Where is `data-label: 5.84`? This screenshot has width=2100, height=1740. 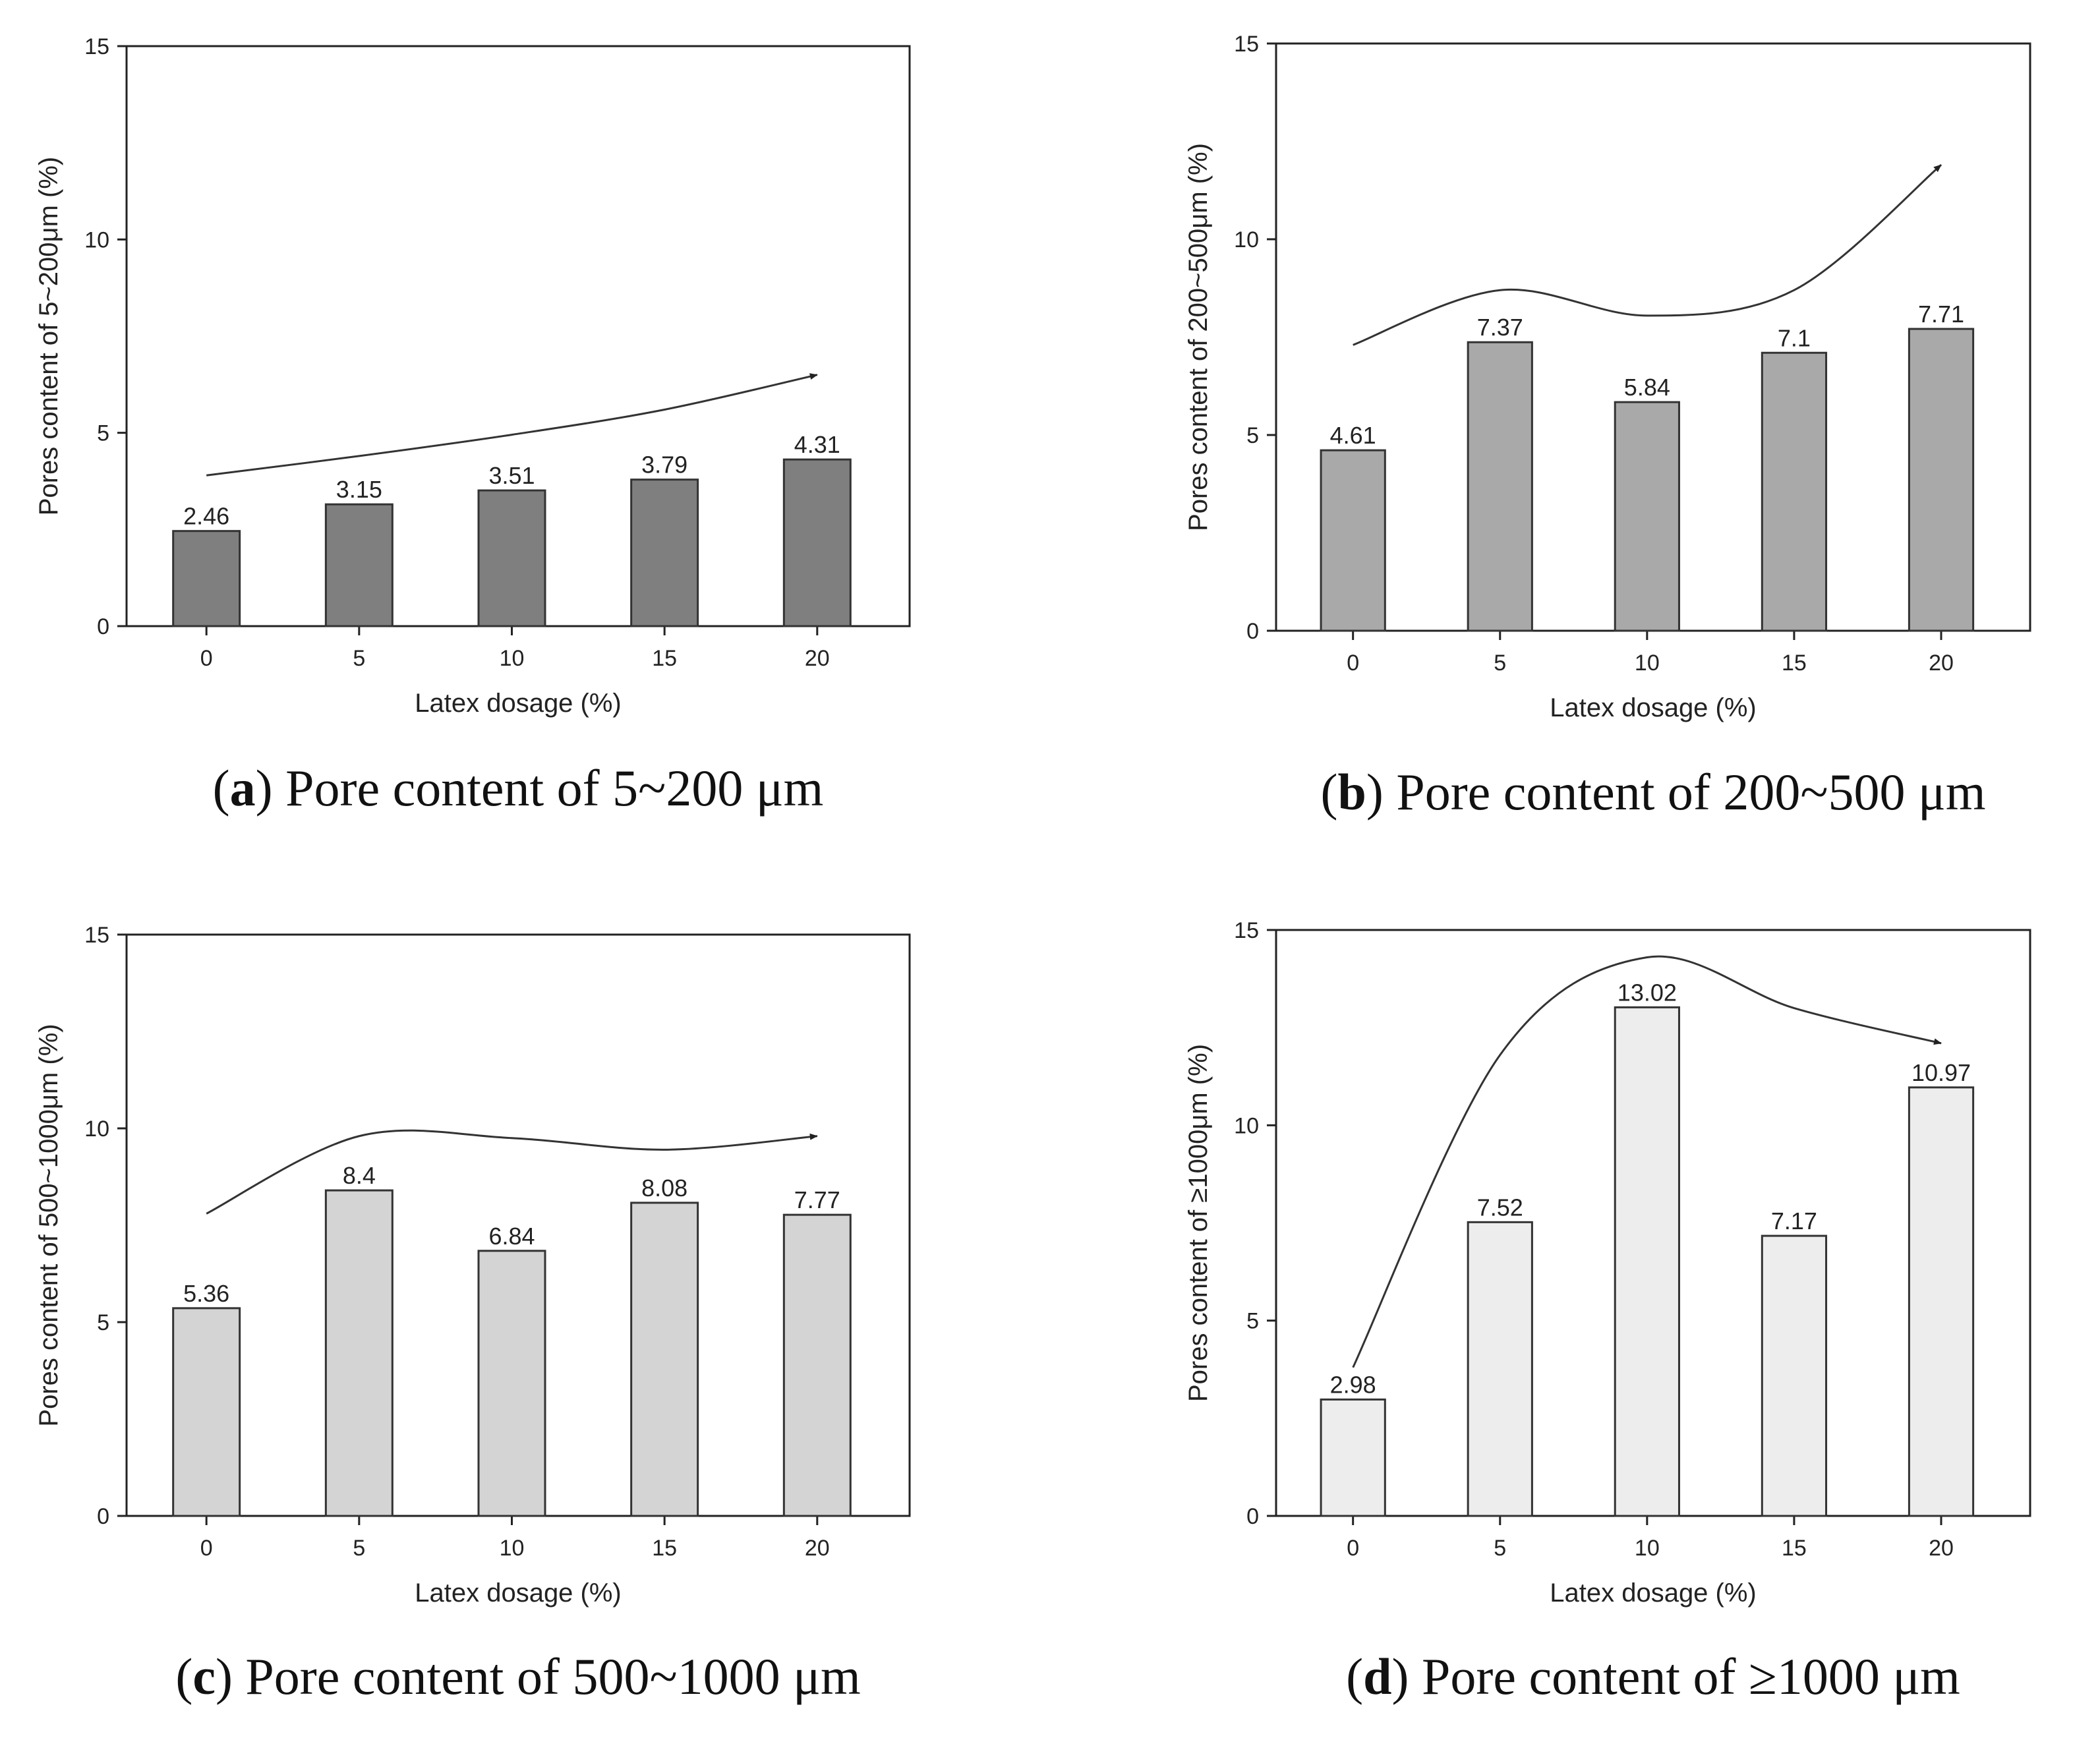 data-label: 5.84 is located at coordinates (1647, 387).